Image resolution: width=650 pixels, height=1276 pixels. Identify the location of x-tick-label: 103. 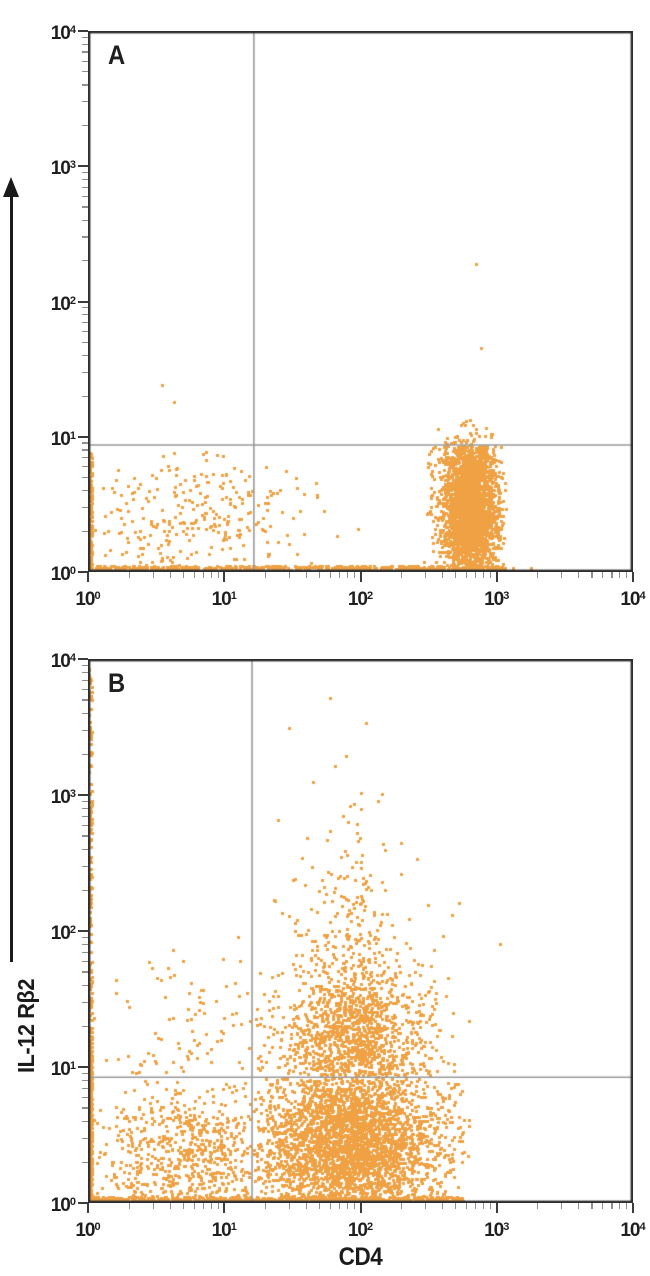
(497, 1229).